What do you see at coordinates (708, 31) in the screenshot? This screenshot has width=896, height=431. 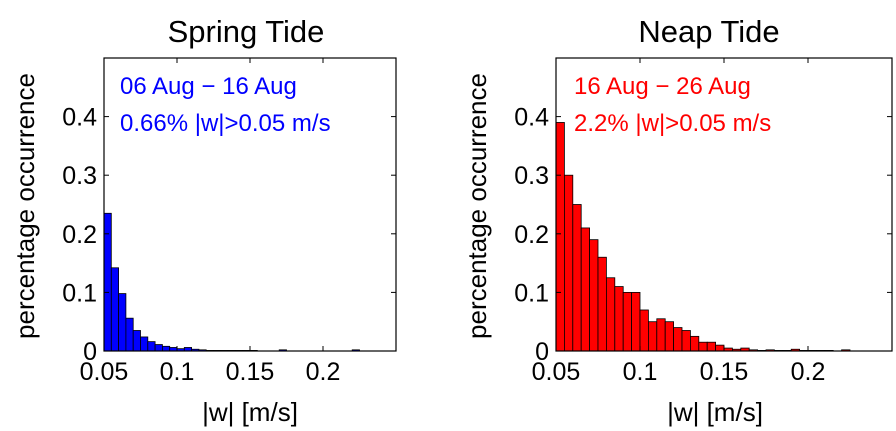 I see `chart-title: Neap Tide` at bounding box center [708, 31].